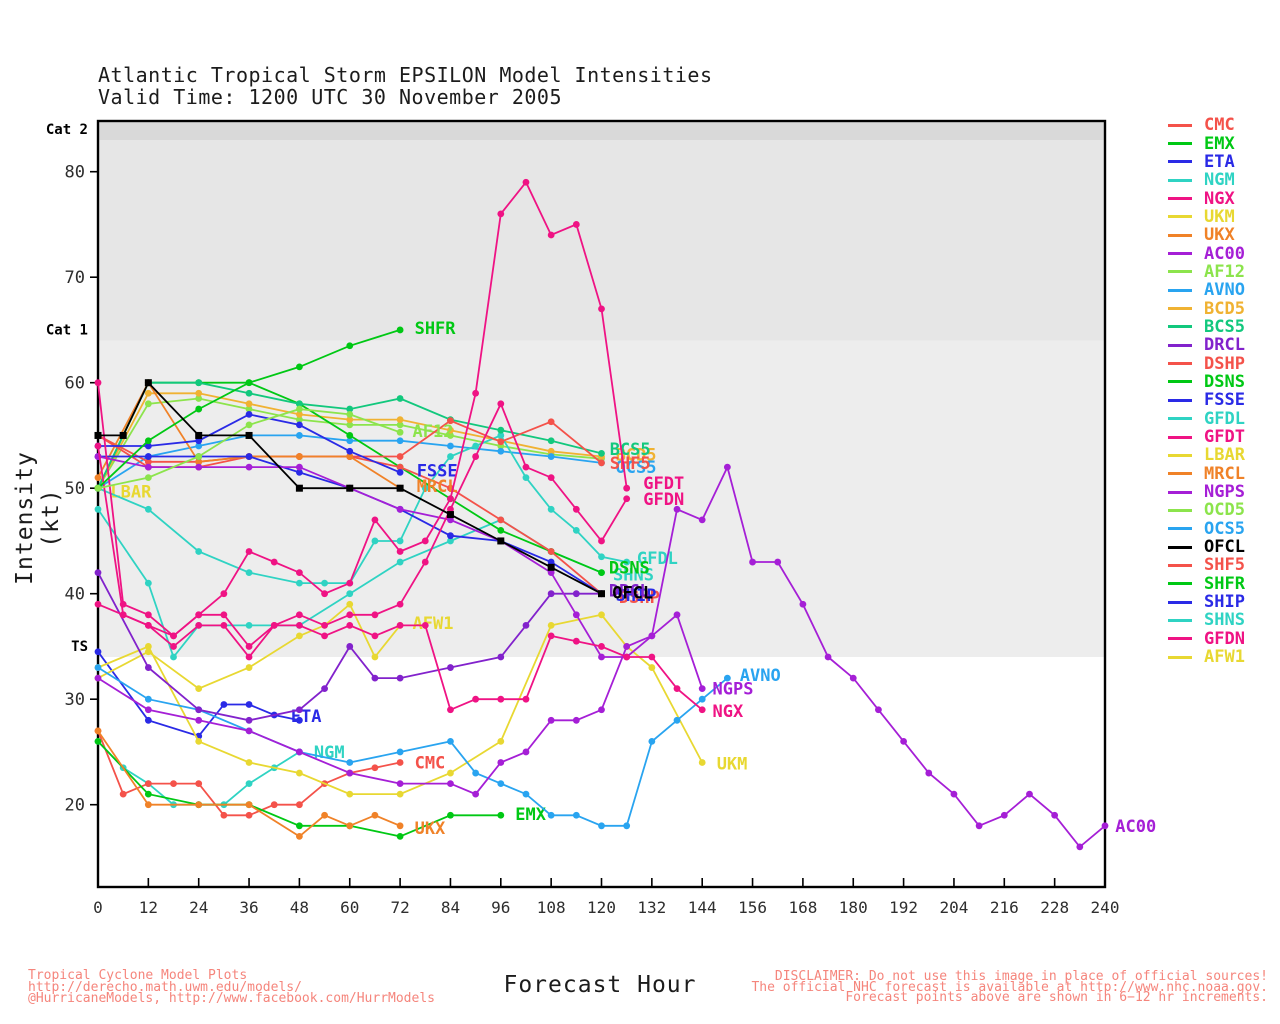 The width and height of the screenshot is (1280, 1024). Describe the element at coordinates (224, 704) in the screenshot. I see `series-point-ETA` at that location.